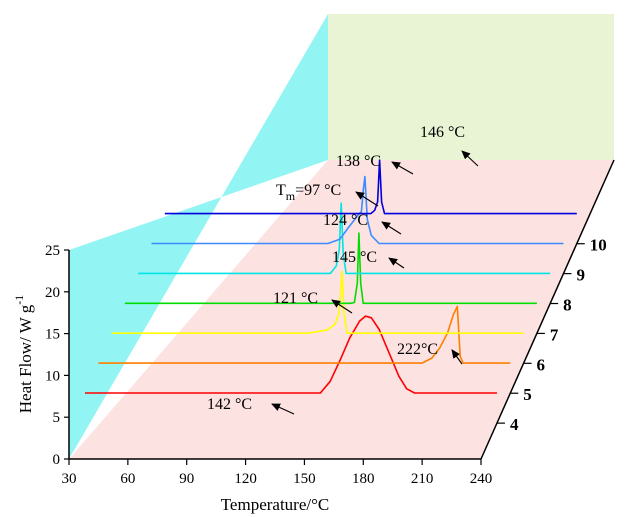 This screenshot has height=517, width=633. What do you see at coordinates (52, 293) in the screenshot?
I see `y-tick-label: 20` at bounding box center [52, 293].